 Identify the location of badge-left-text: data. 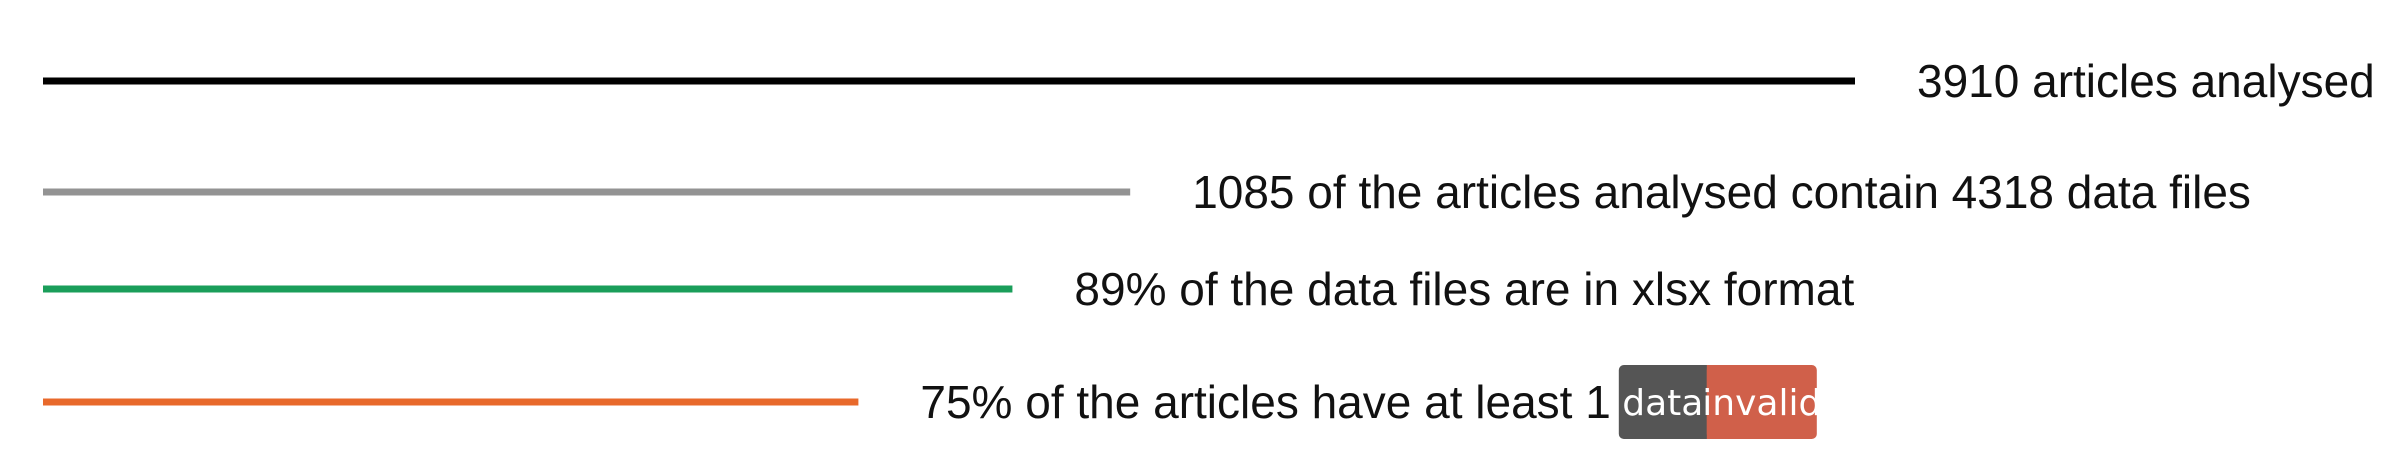
(1662, 403).